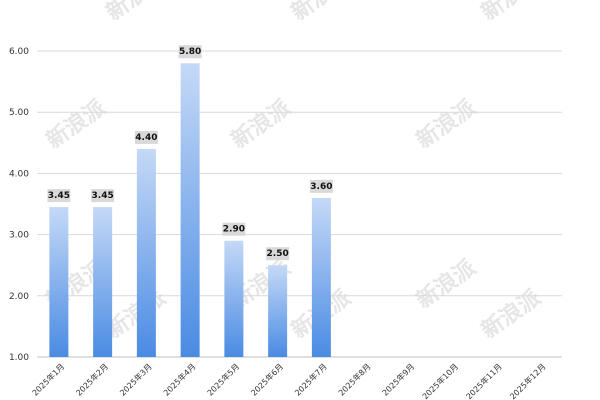  Describe the element at coordinates (19, 297) in the screenshot. I see `y-tick-label: 2.00` at that location.